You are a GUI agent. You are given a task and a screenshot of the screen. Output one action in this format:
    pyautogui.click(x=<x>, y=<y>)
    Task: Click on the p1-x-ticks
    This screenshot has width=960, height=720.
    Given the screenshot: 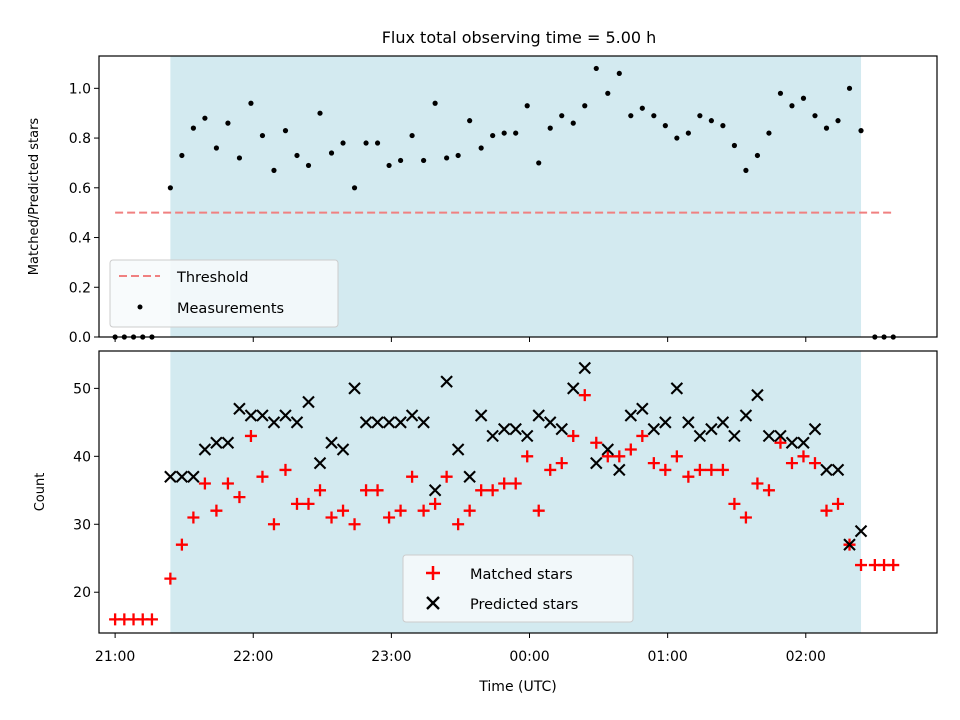 What is the action you would take?
    pyautogui.click(x=460, y=339)
    